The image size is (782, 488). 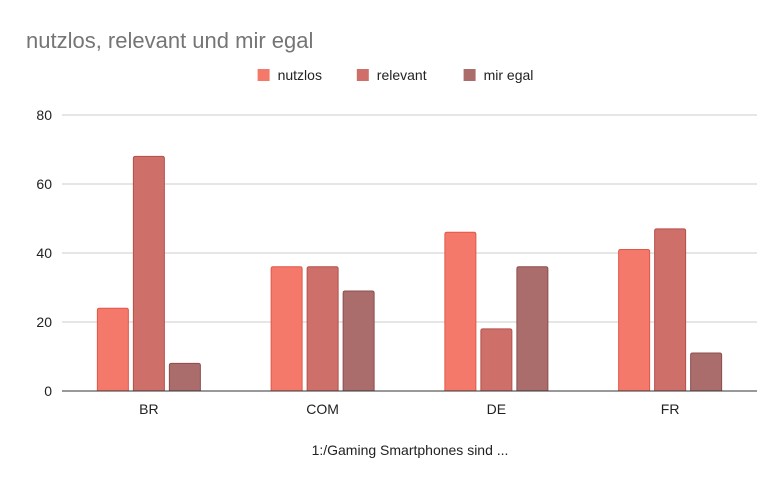 What do you see at coordinates (48, 391) in the screenshot?
I see `y-tick-label: 0` at bounding box center [48, 391].